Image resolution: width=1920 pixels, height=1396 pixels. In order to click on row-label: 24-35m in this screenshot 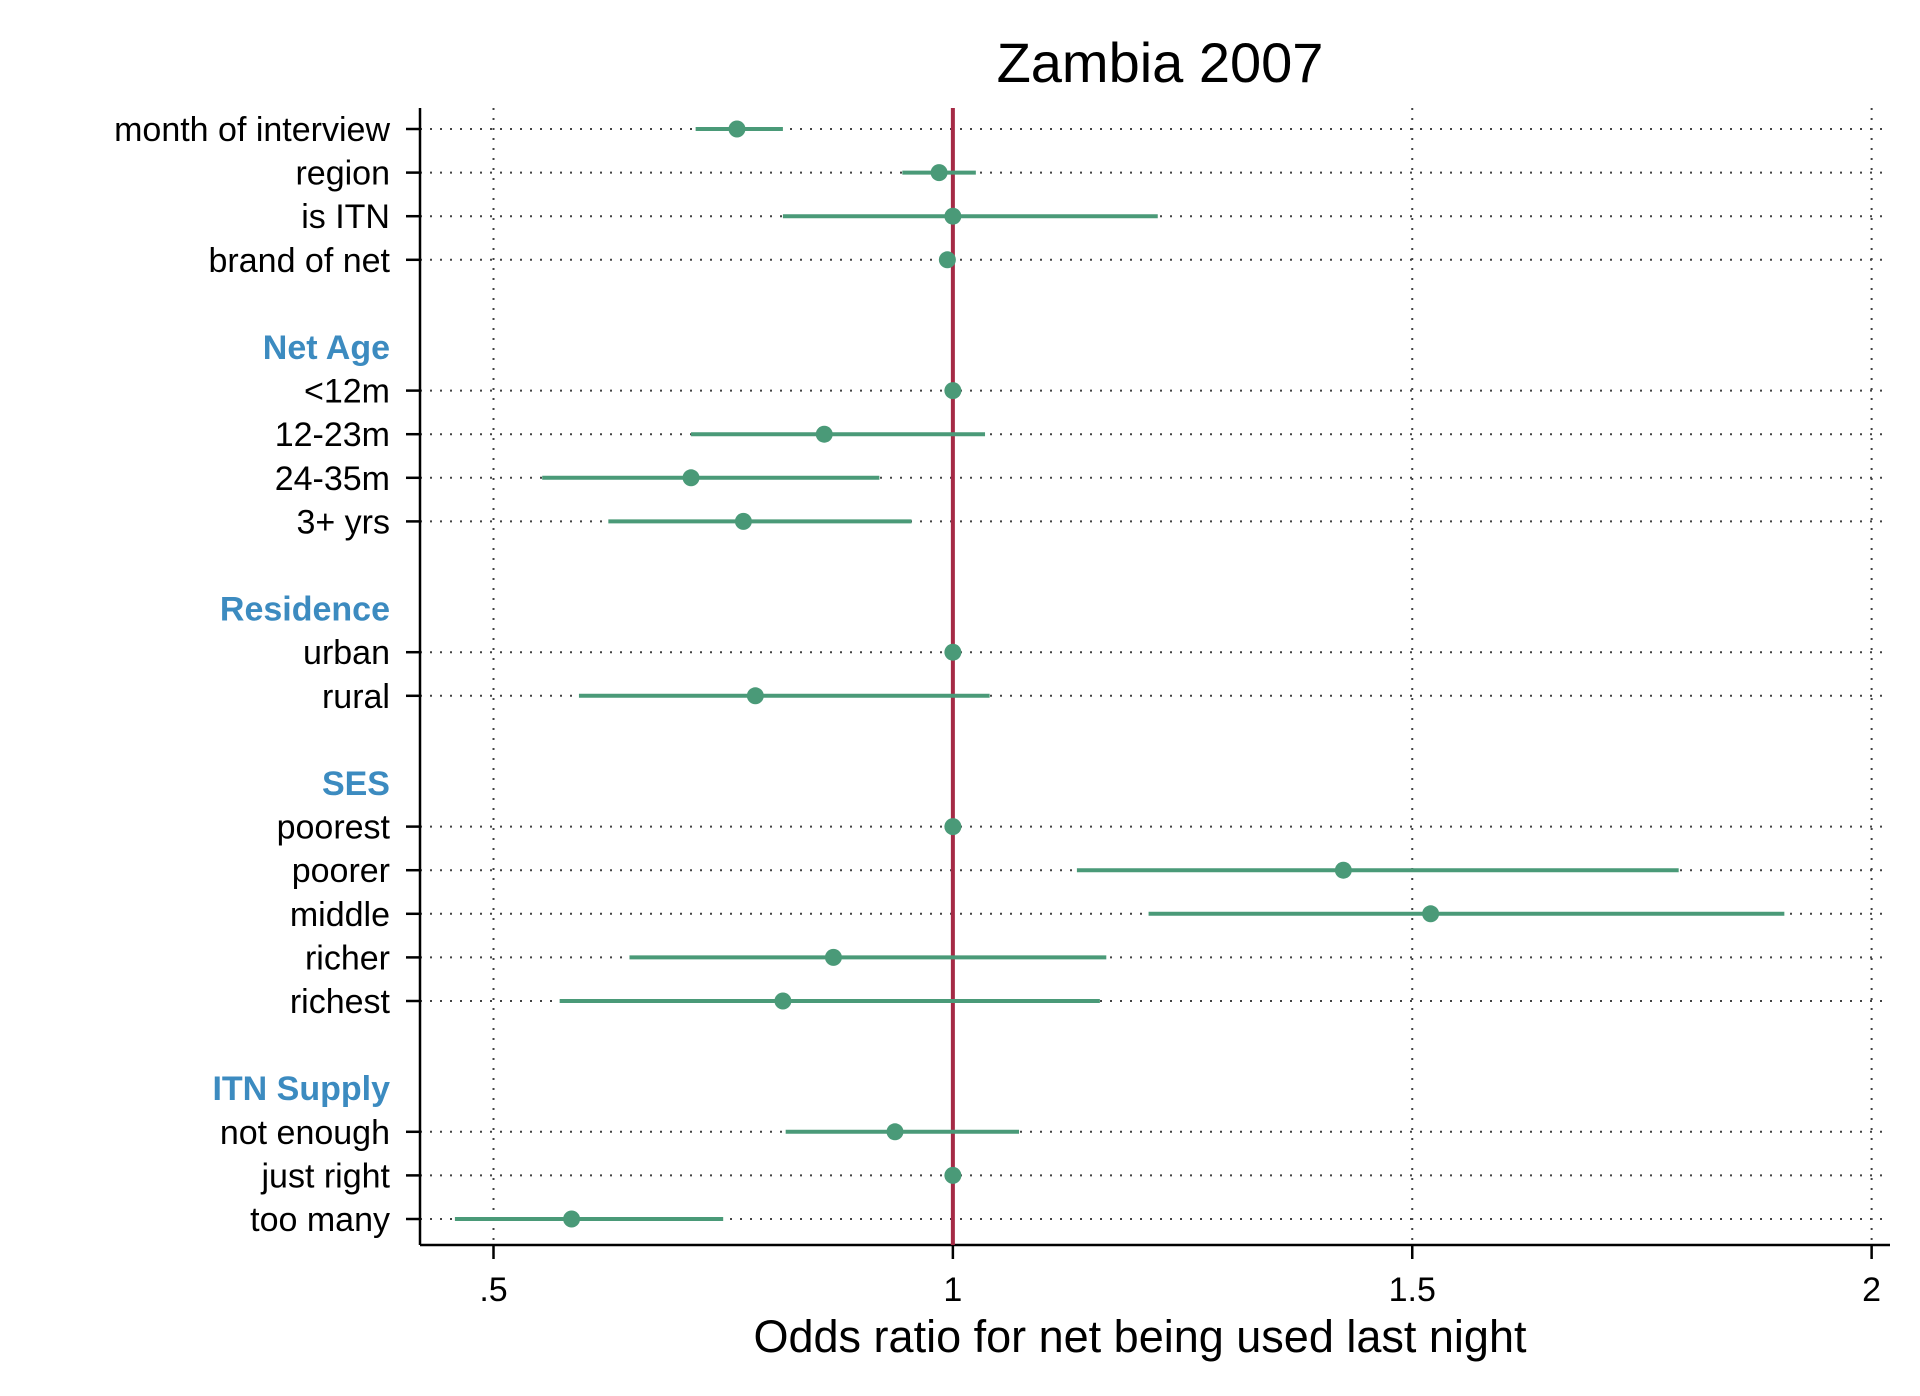, I will do `click(332, 479)`.